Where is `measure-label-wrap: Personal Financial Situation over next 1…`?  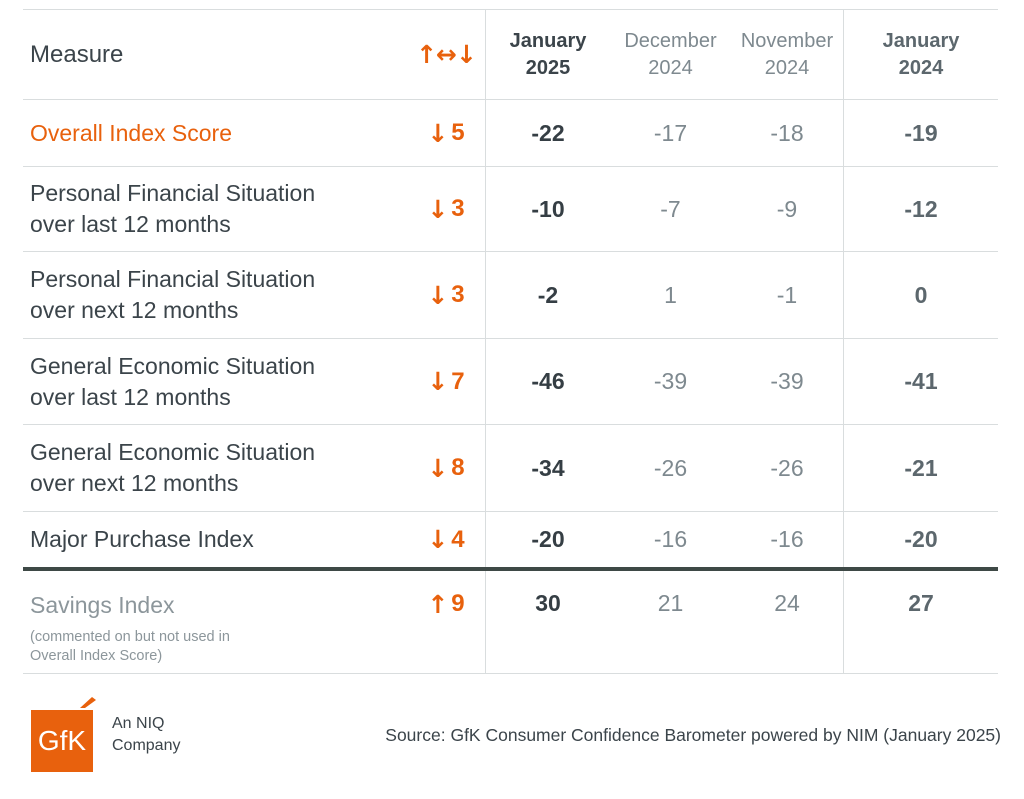
measure-label-wrap: Personal Financial Situation over next 1… is located at coordinates (182, 294).